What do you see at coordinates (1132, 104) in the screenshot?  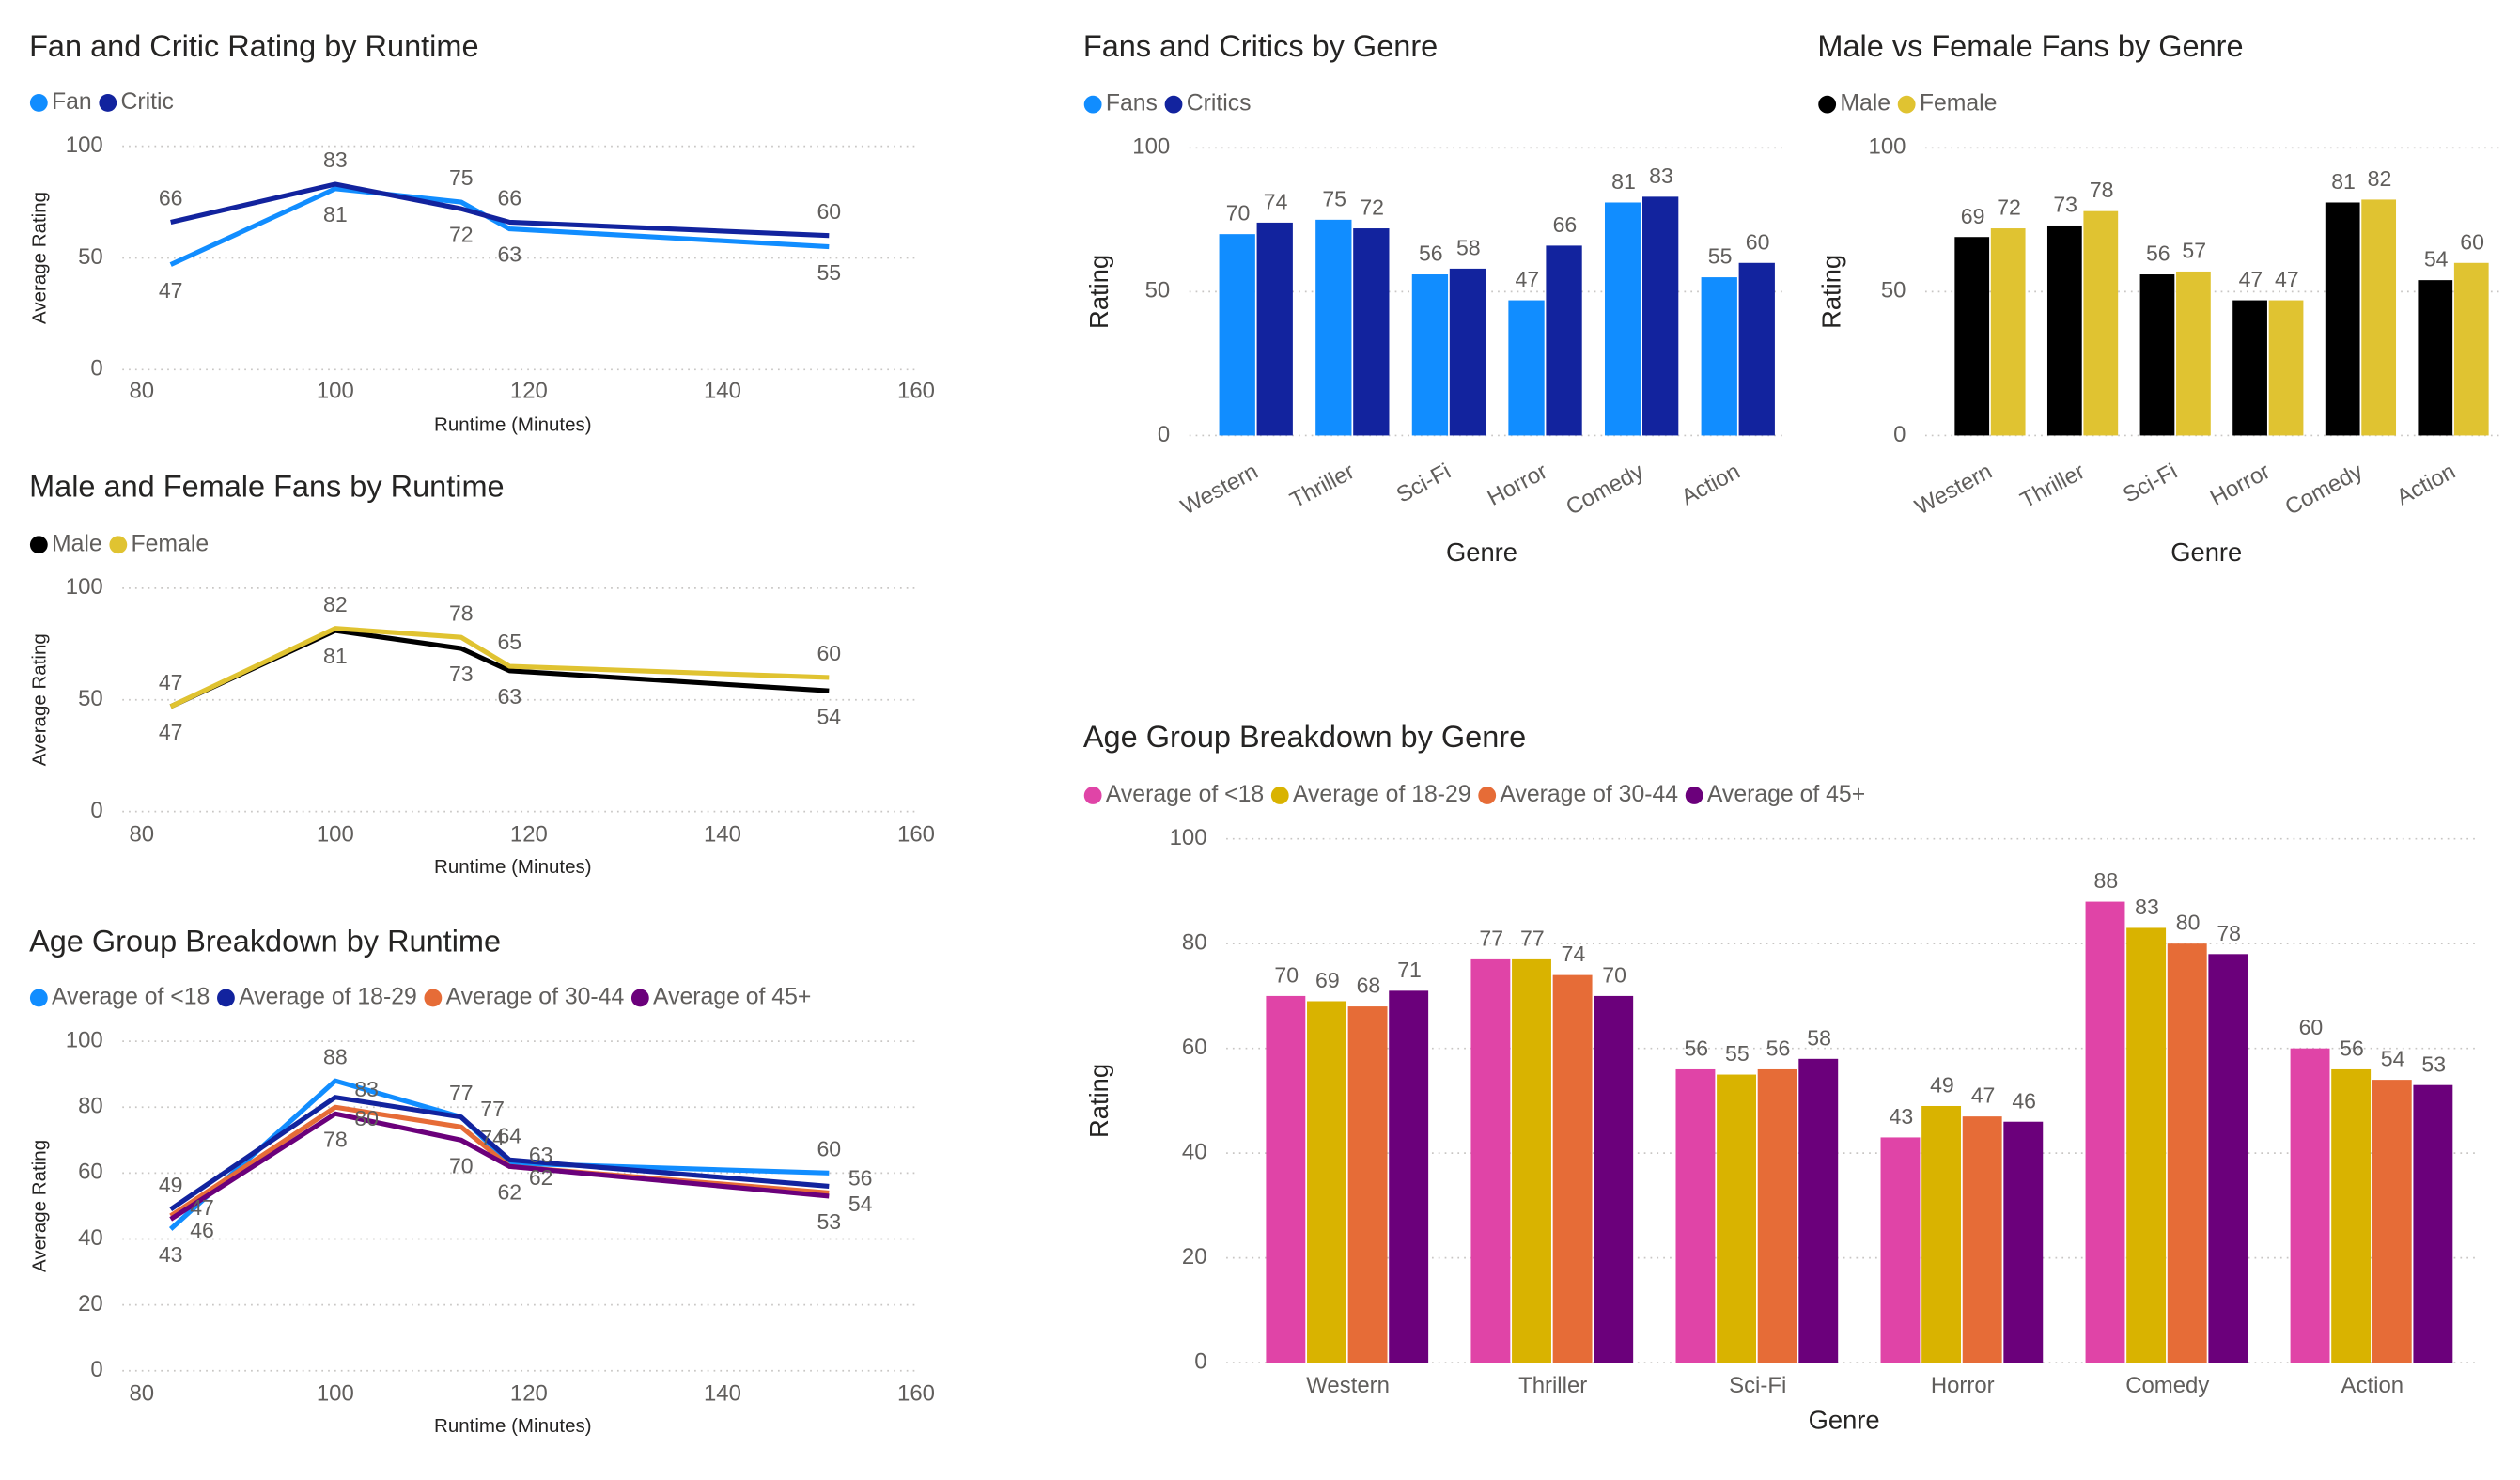 I see `legend-label: Fans` at bounding box center [1132, 104].